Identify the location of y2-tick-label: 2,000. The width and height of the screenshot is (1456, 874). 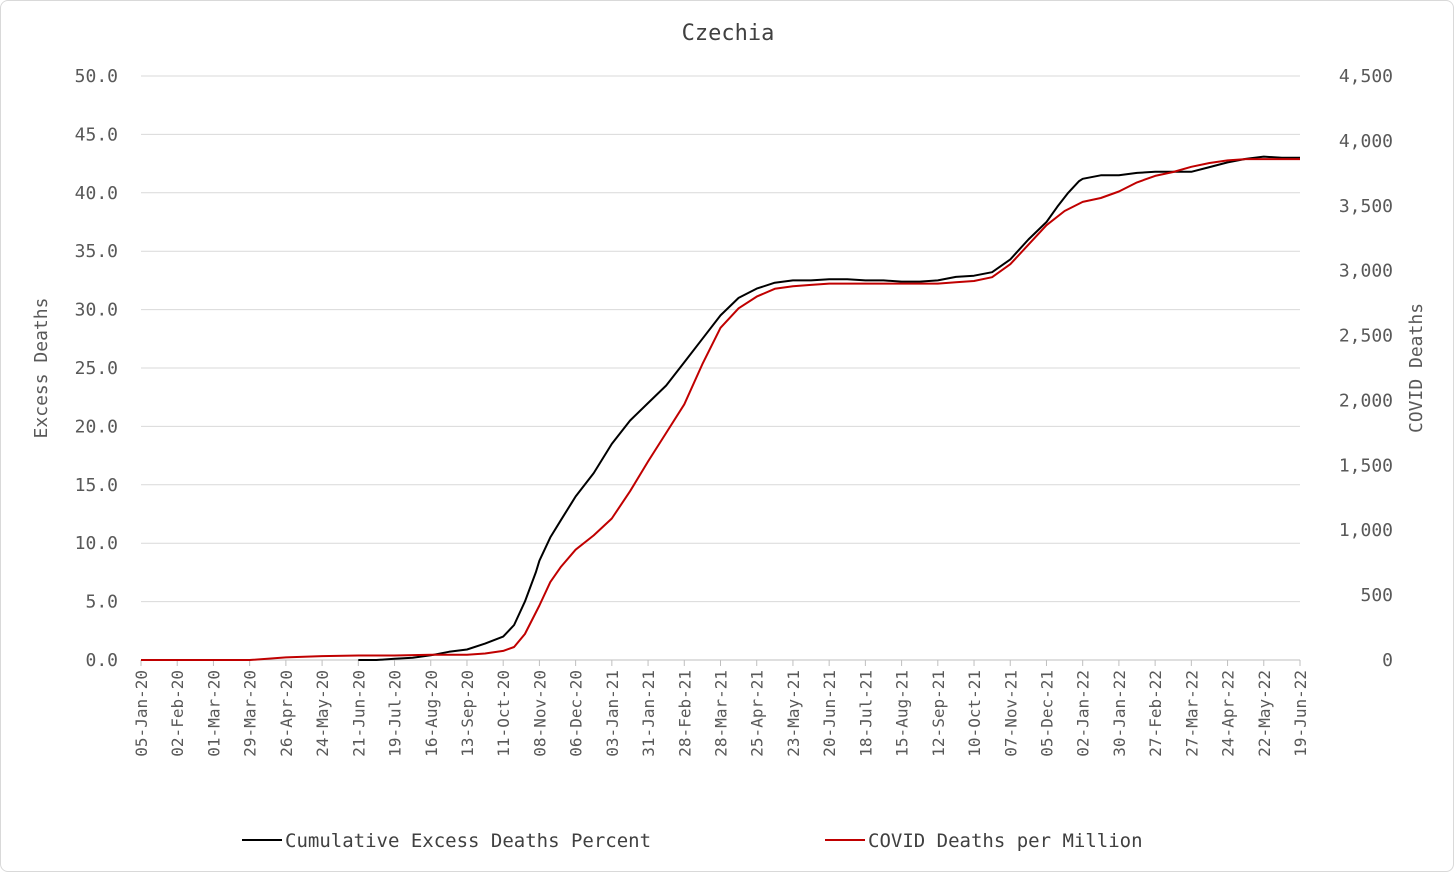
(1366, 400).